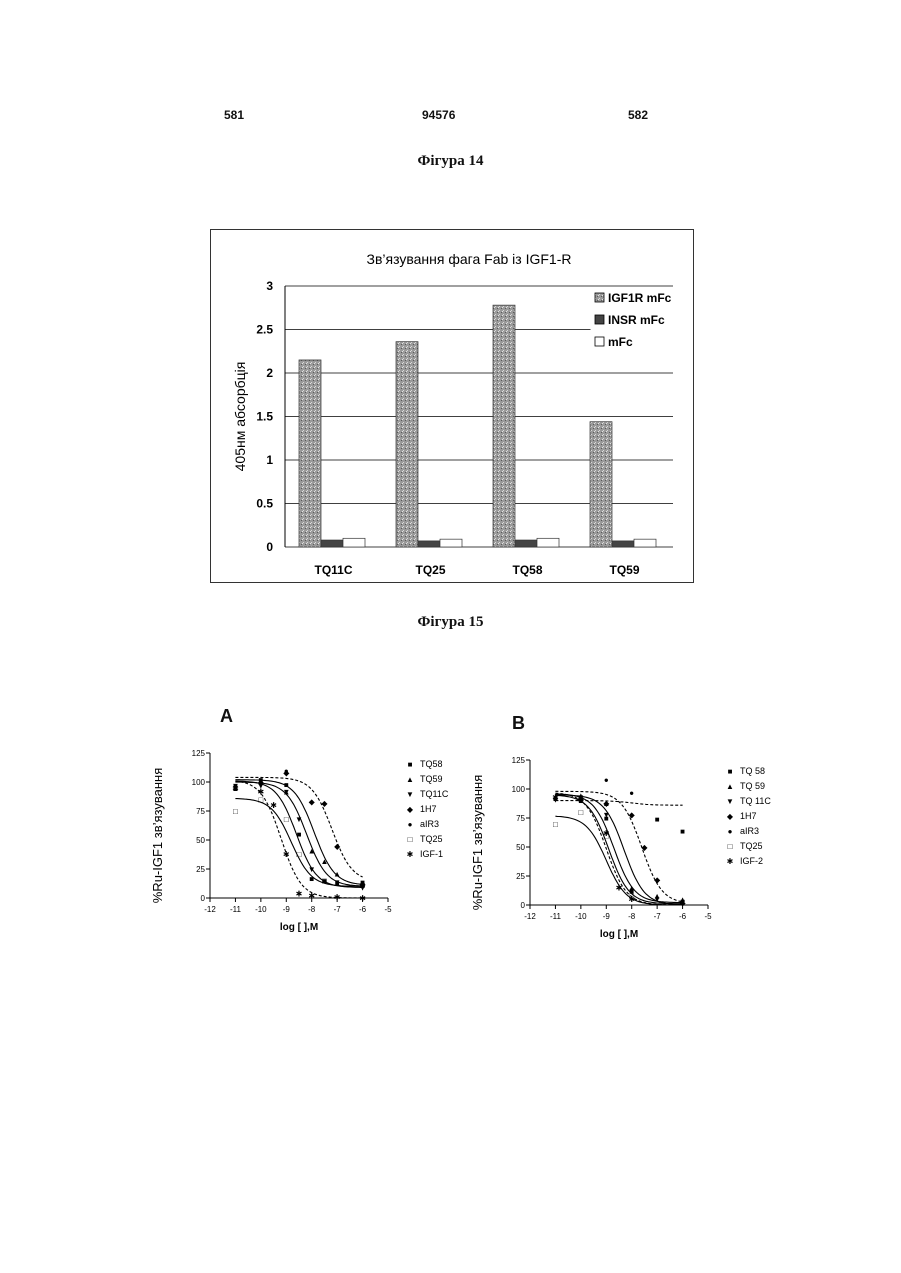 The width and height of the screenshot is (901, 1273). Describe the element at coordinates (640, 298) in the screenshot. I see `legend-label: IGF1R mFc` at that location.